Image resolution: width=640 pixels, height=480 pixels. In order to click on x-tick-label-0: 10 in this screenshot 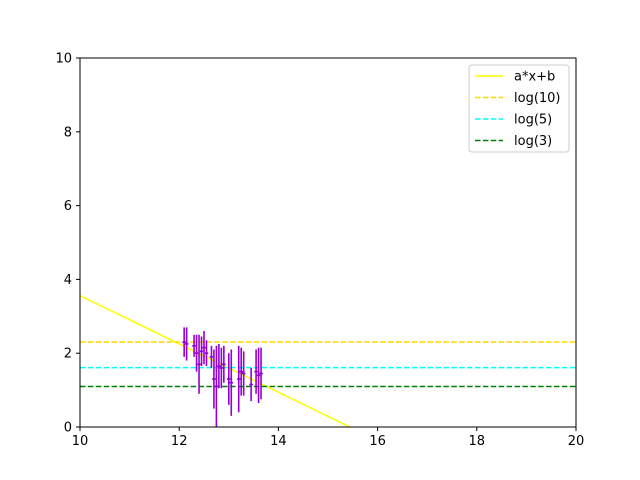, I will do `click(80, 441)`.